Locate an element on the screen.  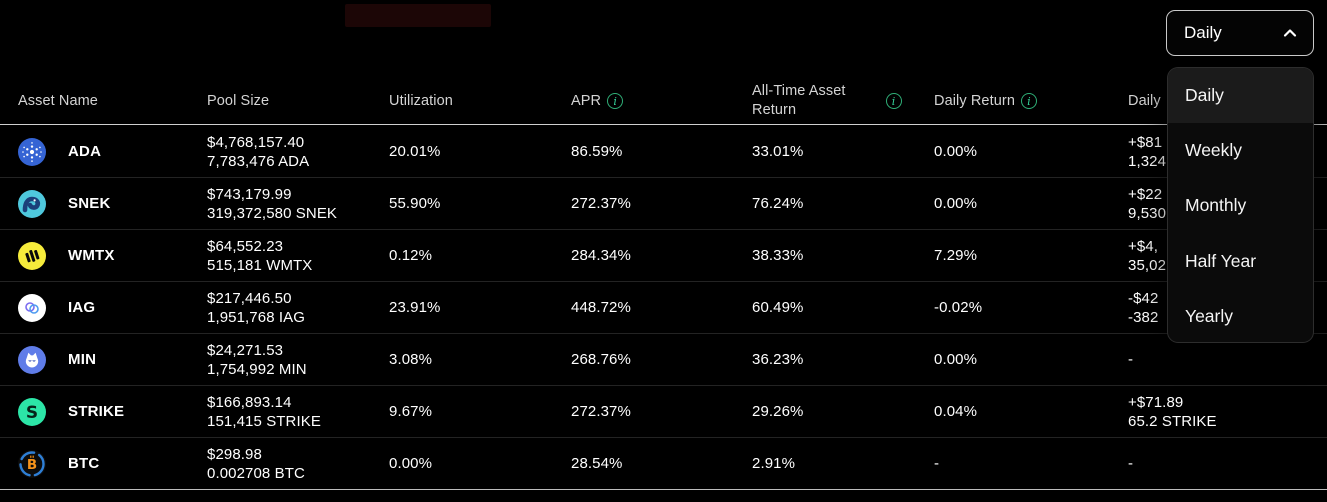
pool-size-cell: $217,446.50 1,951,768 IAG is located at coordinates (256, 307).